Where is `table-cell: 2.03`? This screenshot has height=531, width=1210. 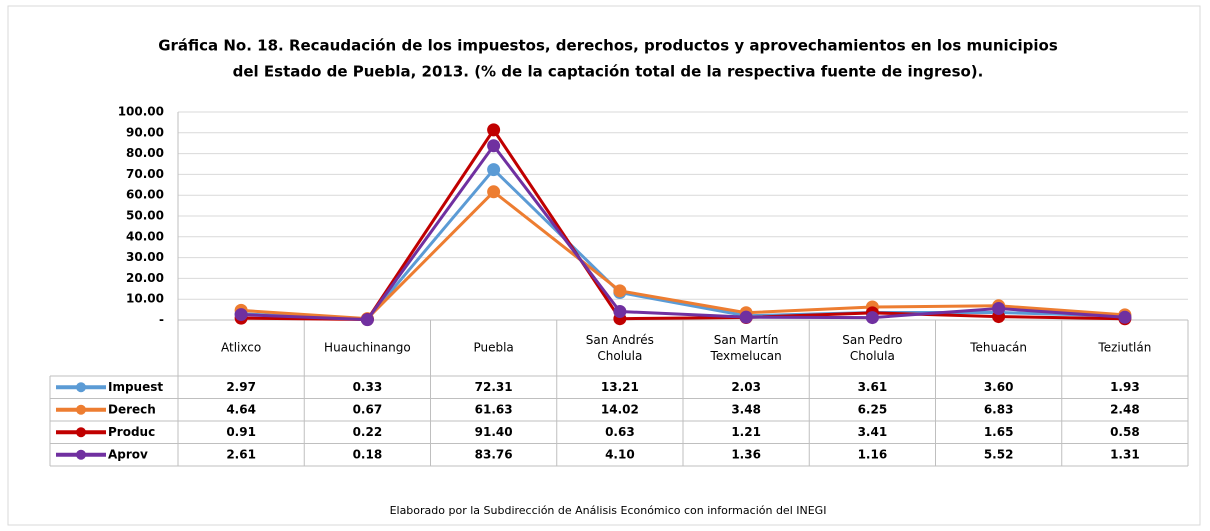
table-cell: 2.03 is located at coordinates (746, 387).